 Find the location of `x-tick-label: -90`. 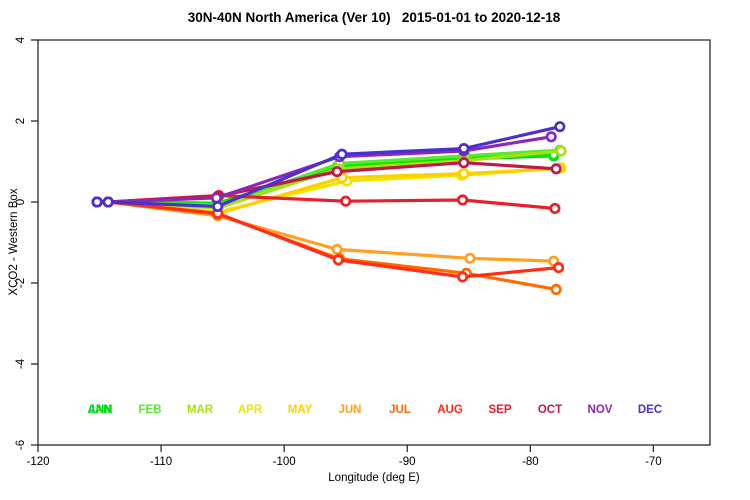

x-tick-label: -90 is located at coordinates (407, 462).